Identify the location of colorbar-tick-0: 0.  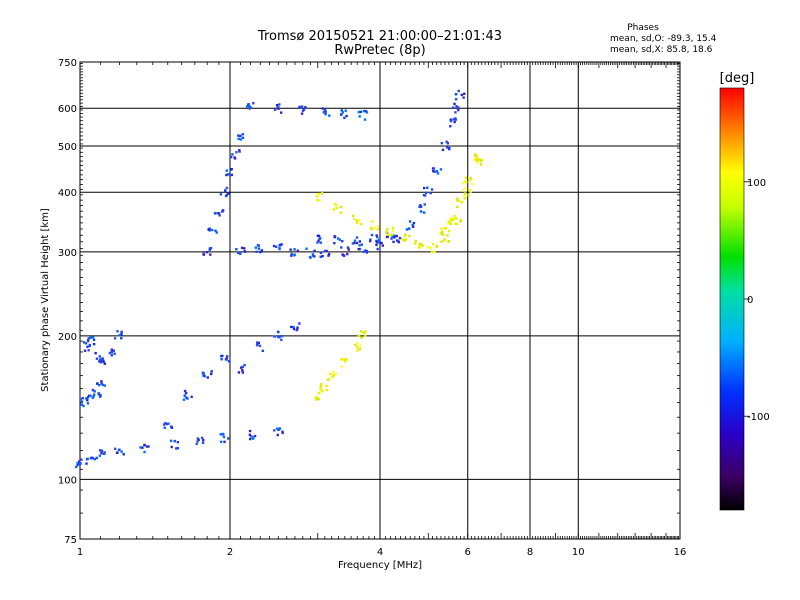
(750, 300).